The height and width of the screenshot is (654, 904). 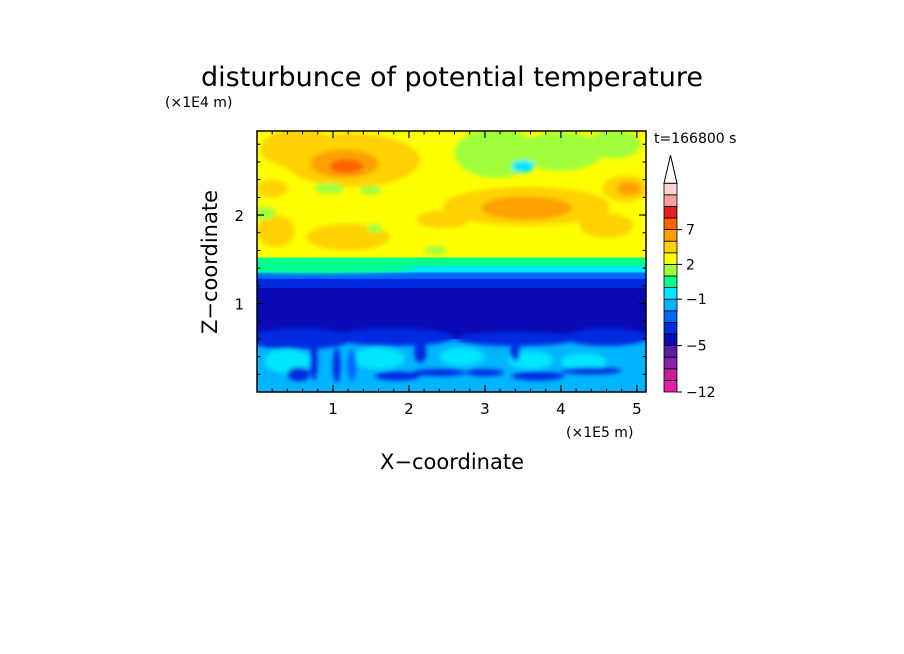 What do you see at coordinates (690, 265) in the screenshot?
I see `colorbar-tick-label: 2` at bounding box center [690, 265].